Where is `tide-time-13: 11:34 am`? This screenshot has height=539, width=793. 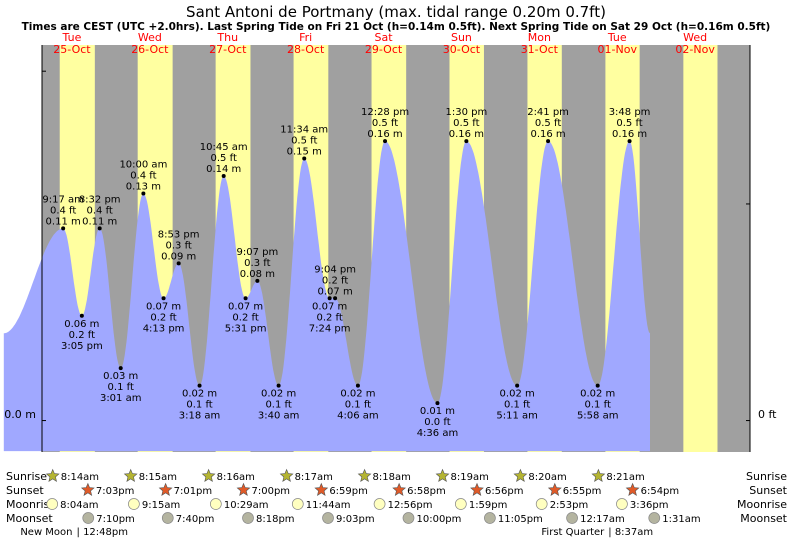
tide-time-13: 11:34 am is located at coordinates (304, 130).